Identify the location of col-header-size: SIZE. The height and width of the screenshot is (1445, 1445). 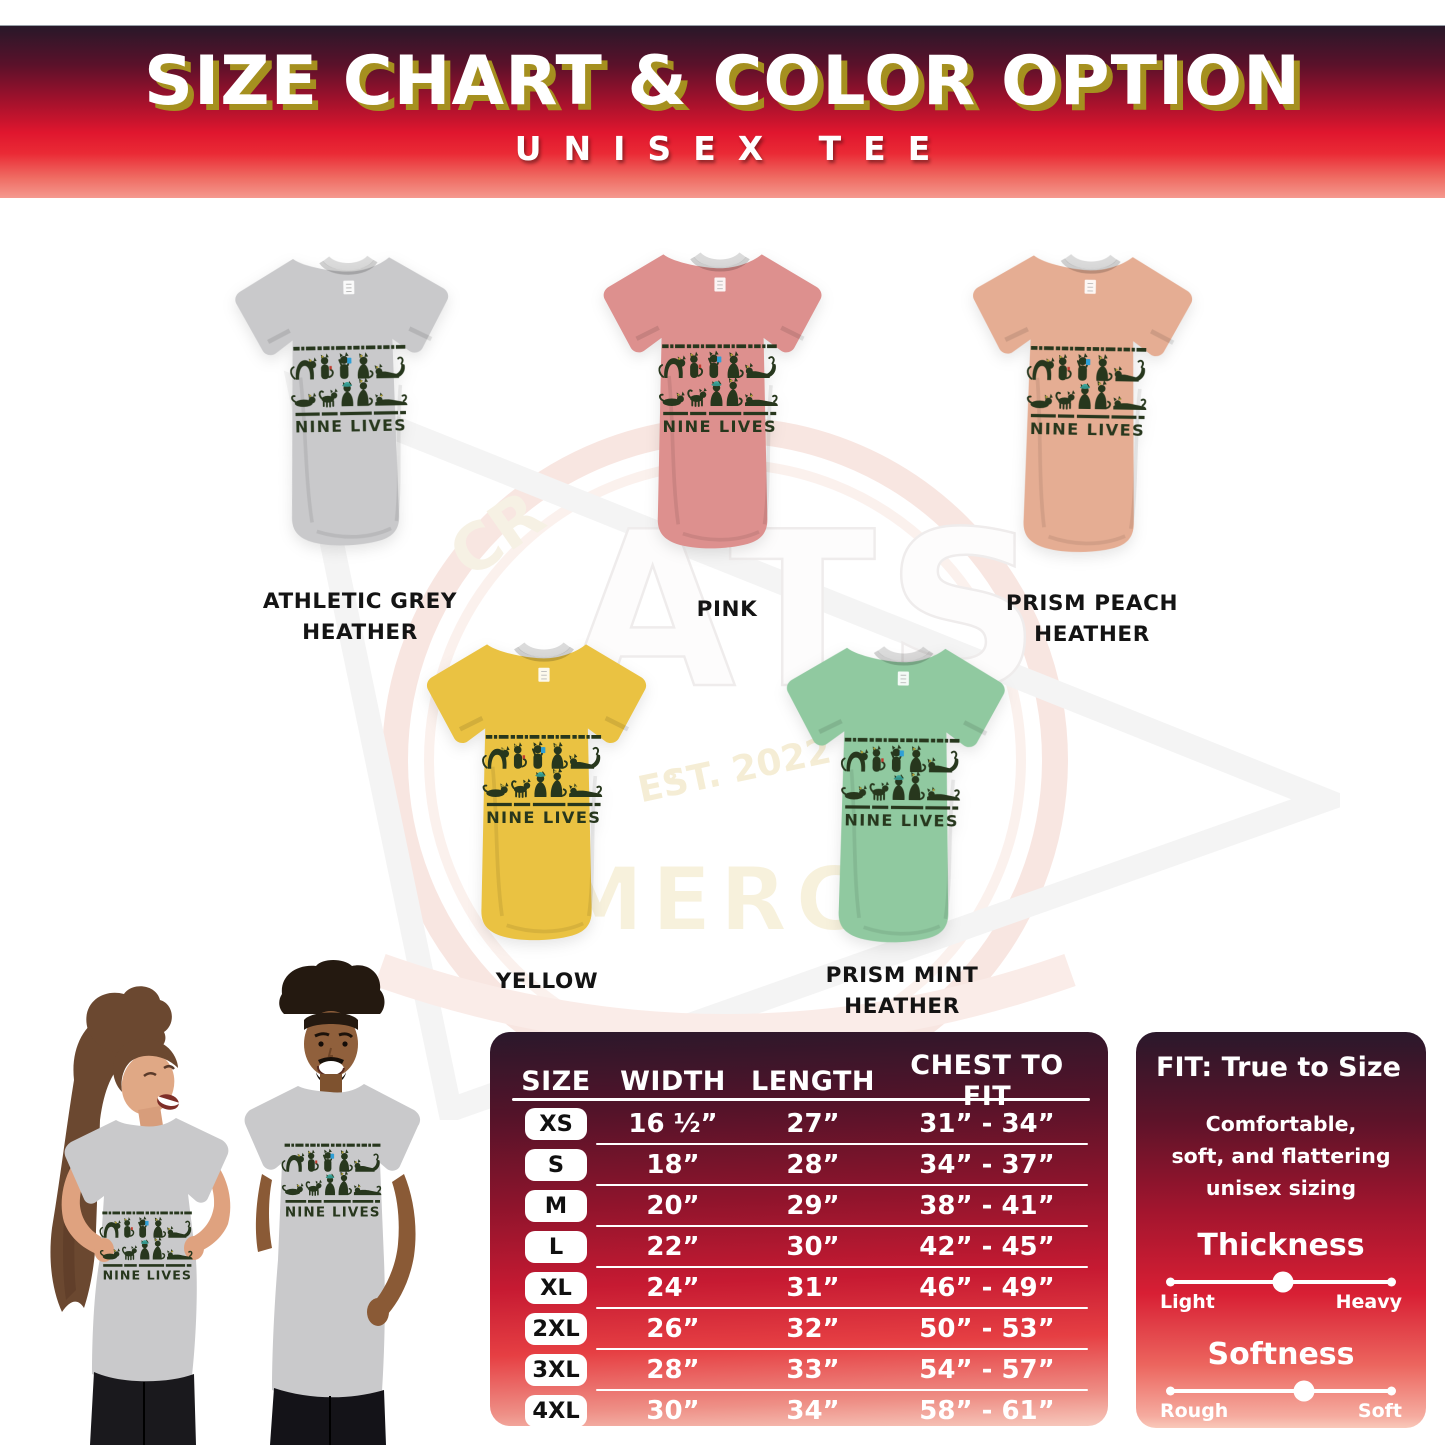
(556, 1081).